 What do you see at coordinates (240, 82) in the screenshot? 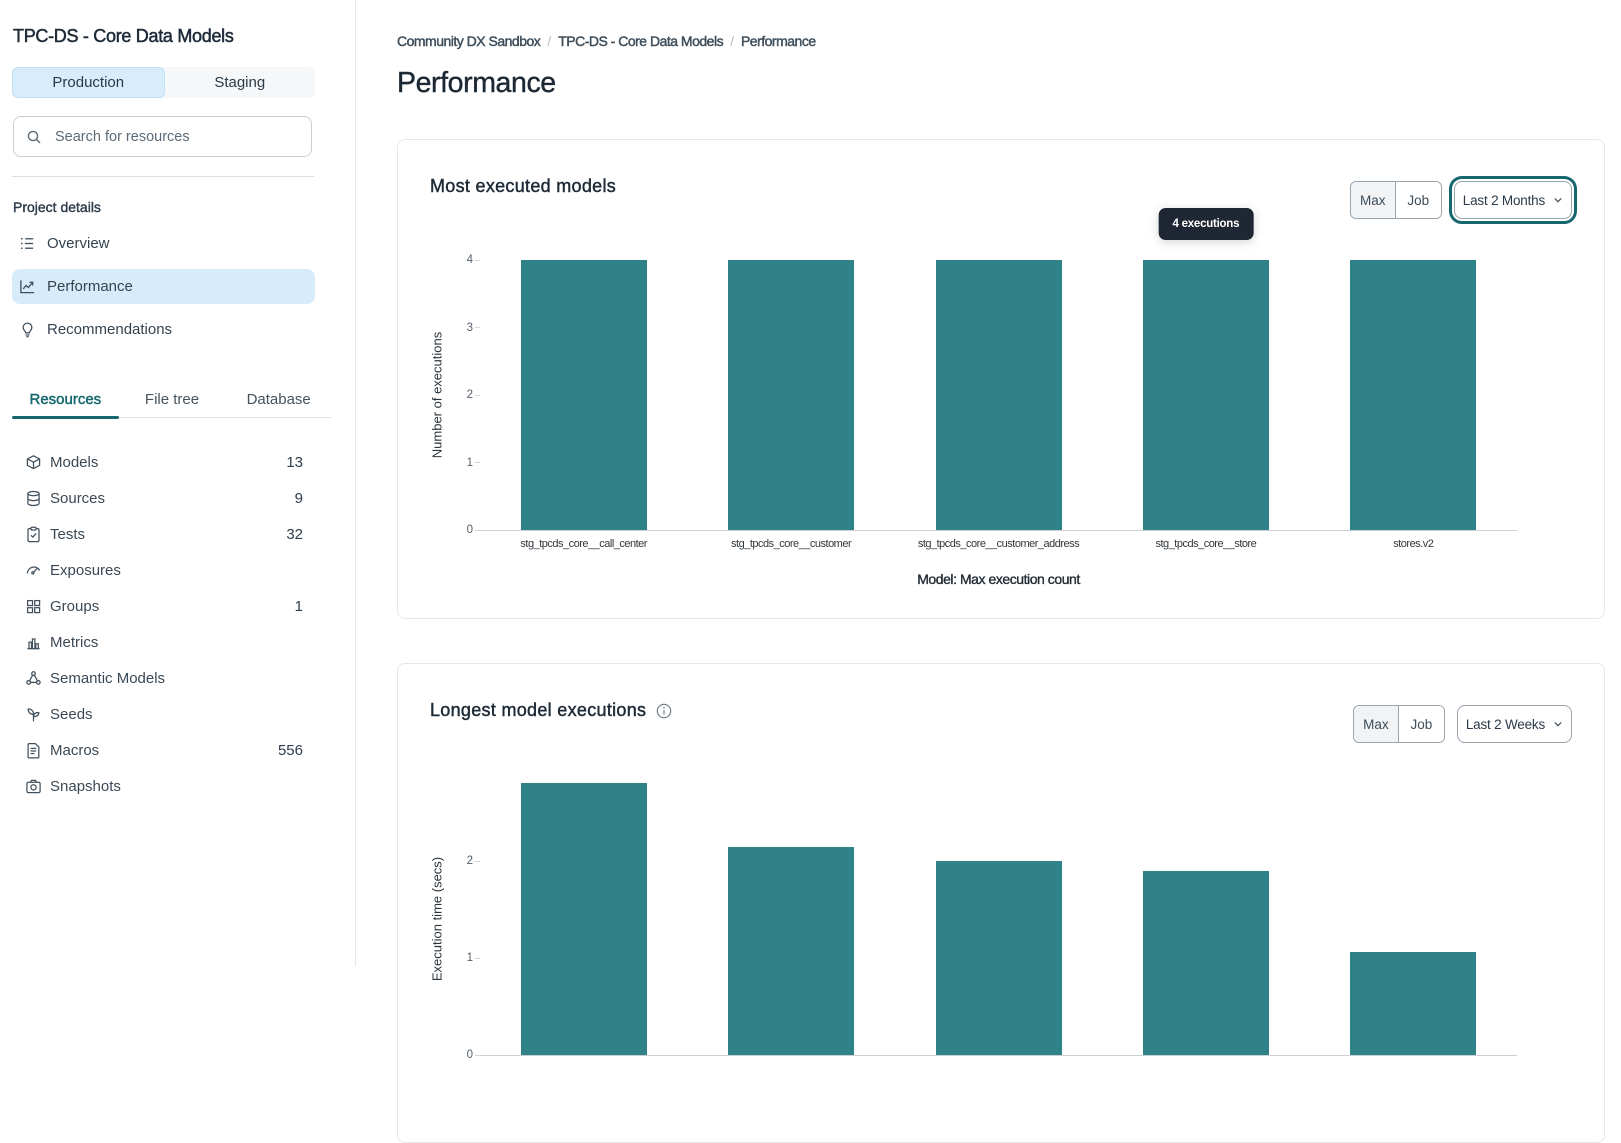
I see `tab-staging: Staging` at bounding box center [240, 82].